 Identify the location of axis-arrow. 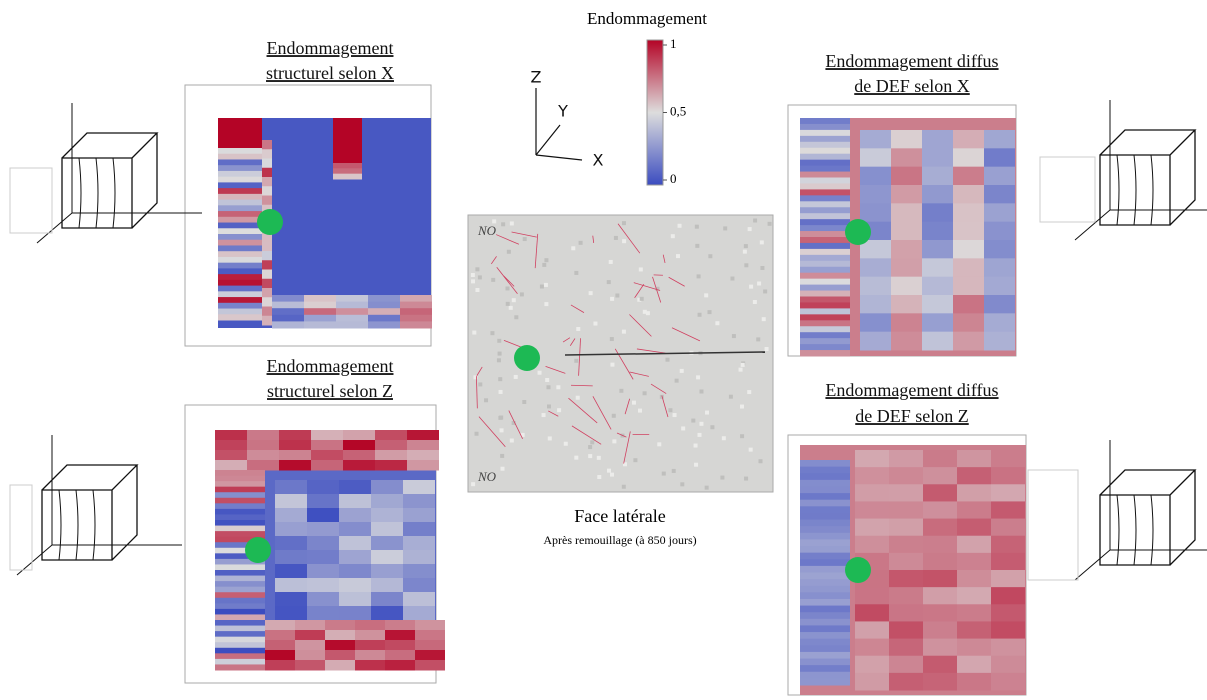
(1140, 170).